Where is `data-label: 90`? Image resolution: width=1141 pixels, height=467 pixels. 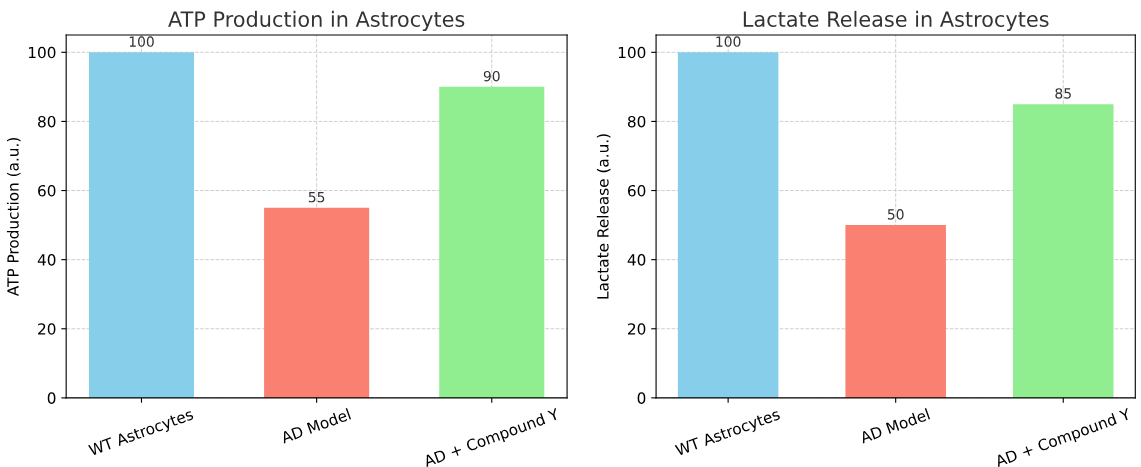 data-label: 90 is located at coordinates (491, 76).